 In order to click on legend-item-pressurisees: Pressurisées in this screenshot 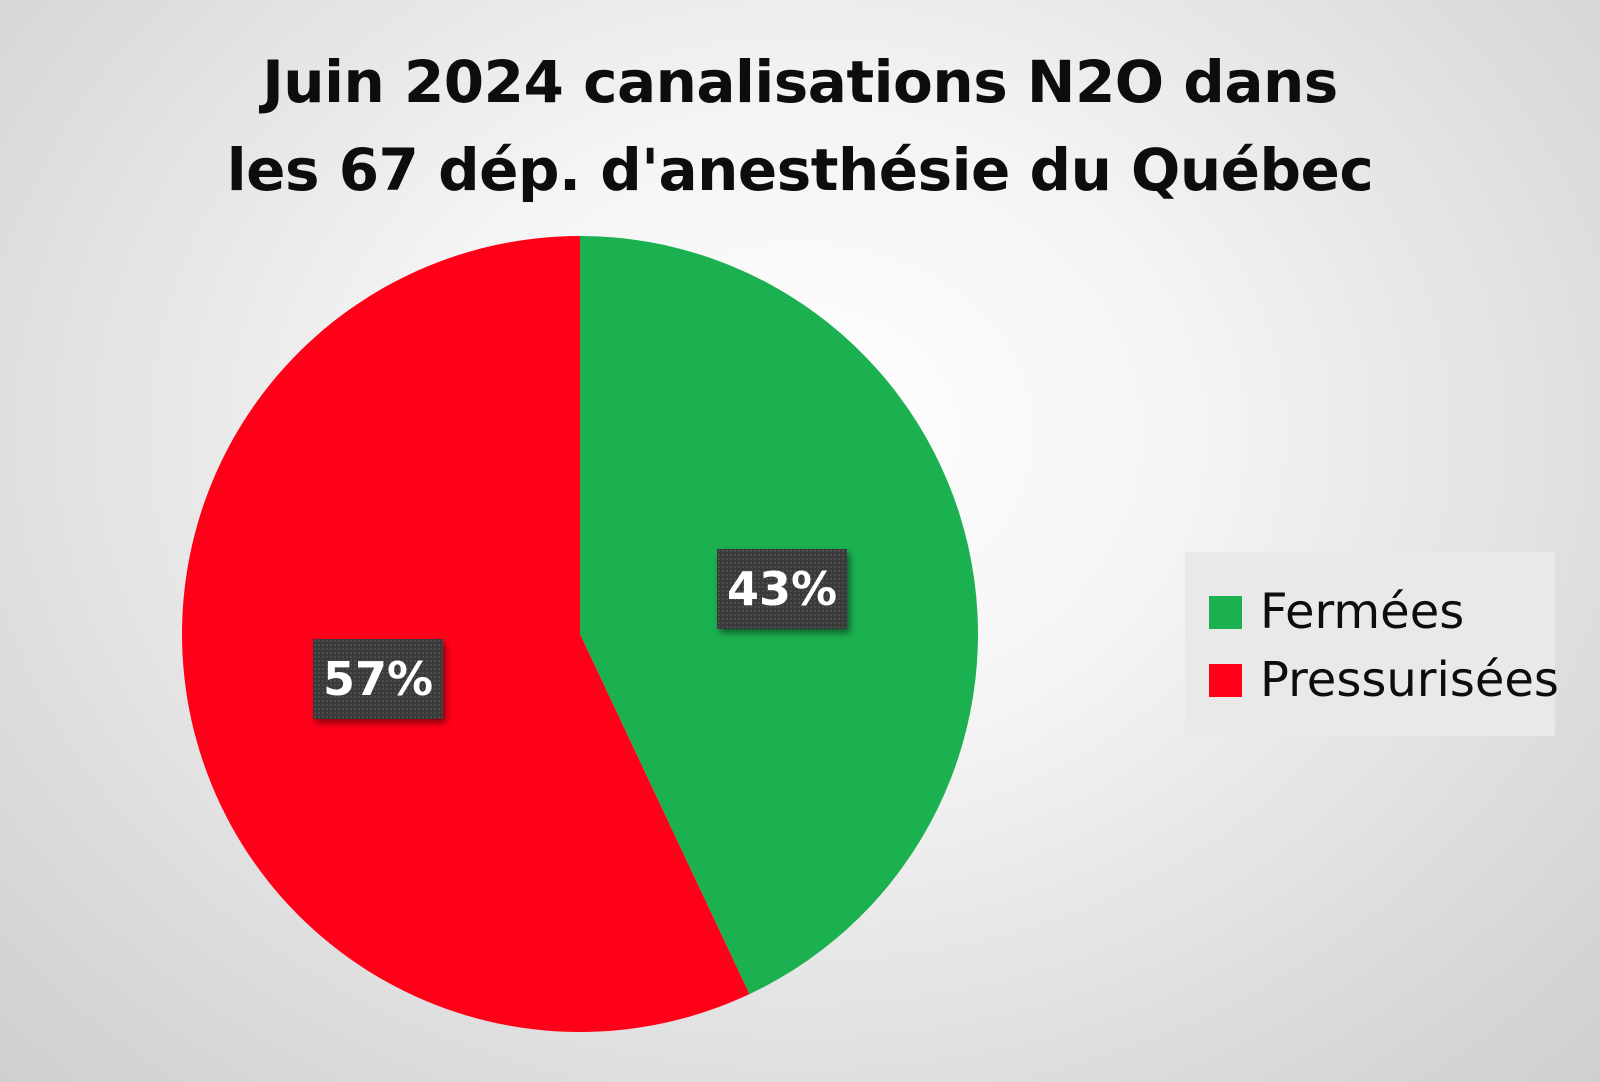, I will do `click(1384, 680)`.